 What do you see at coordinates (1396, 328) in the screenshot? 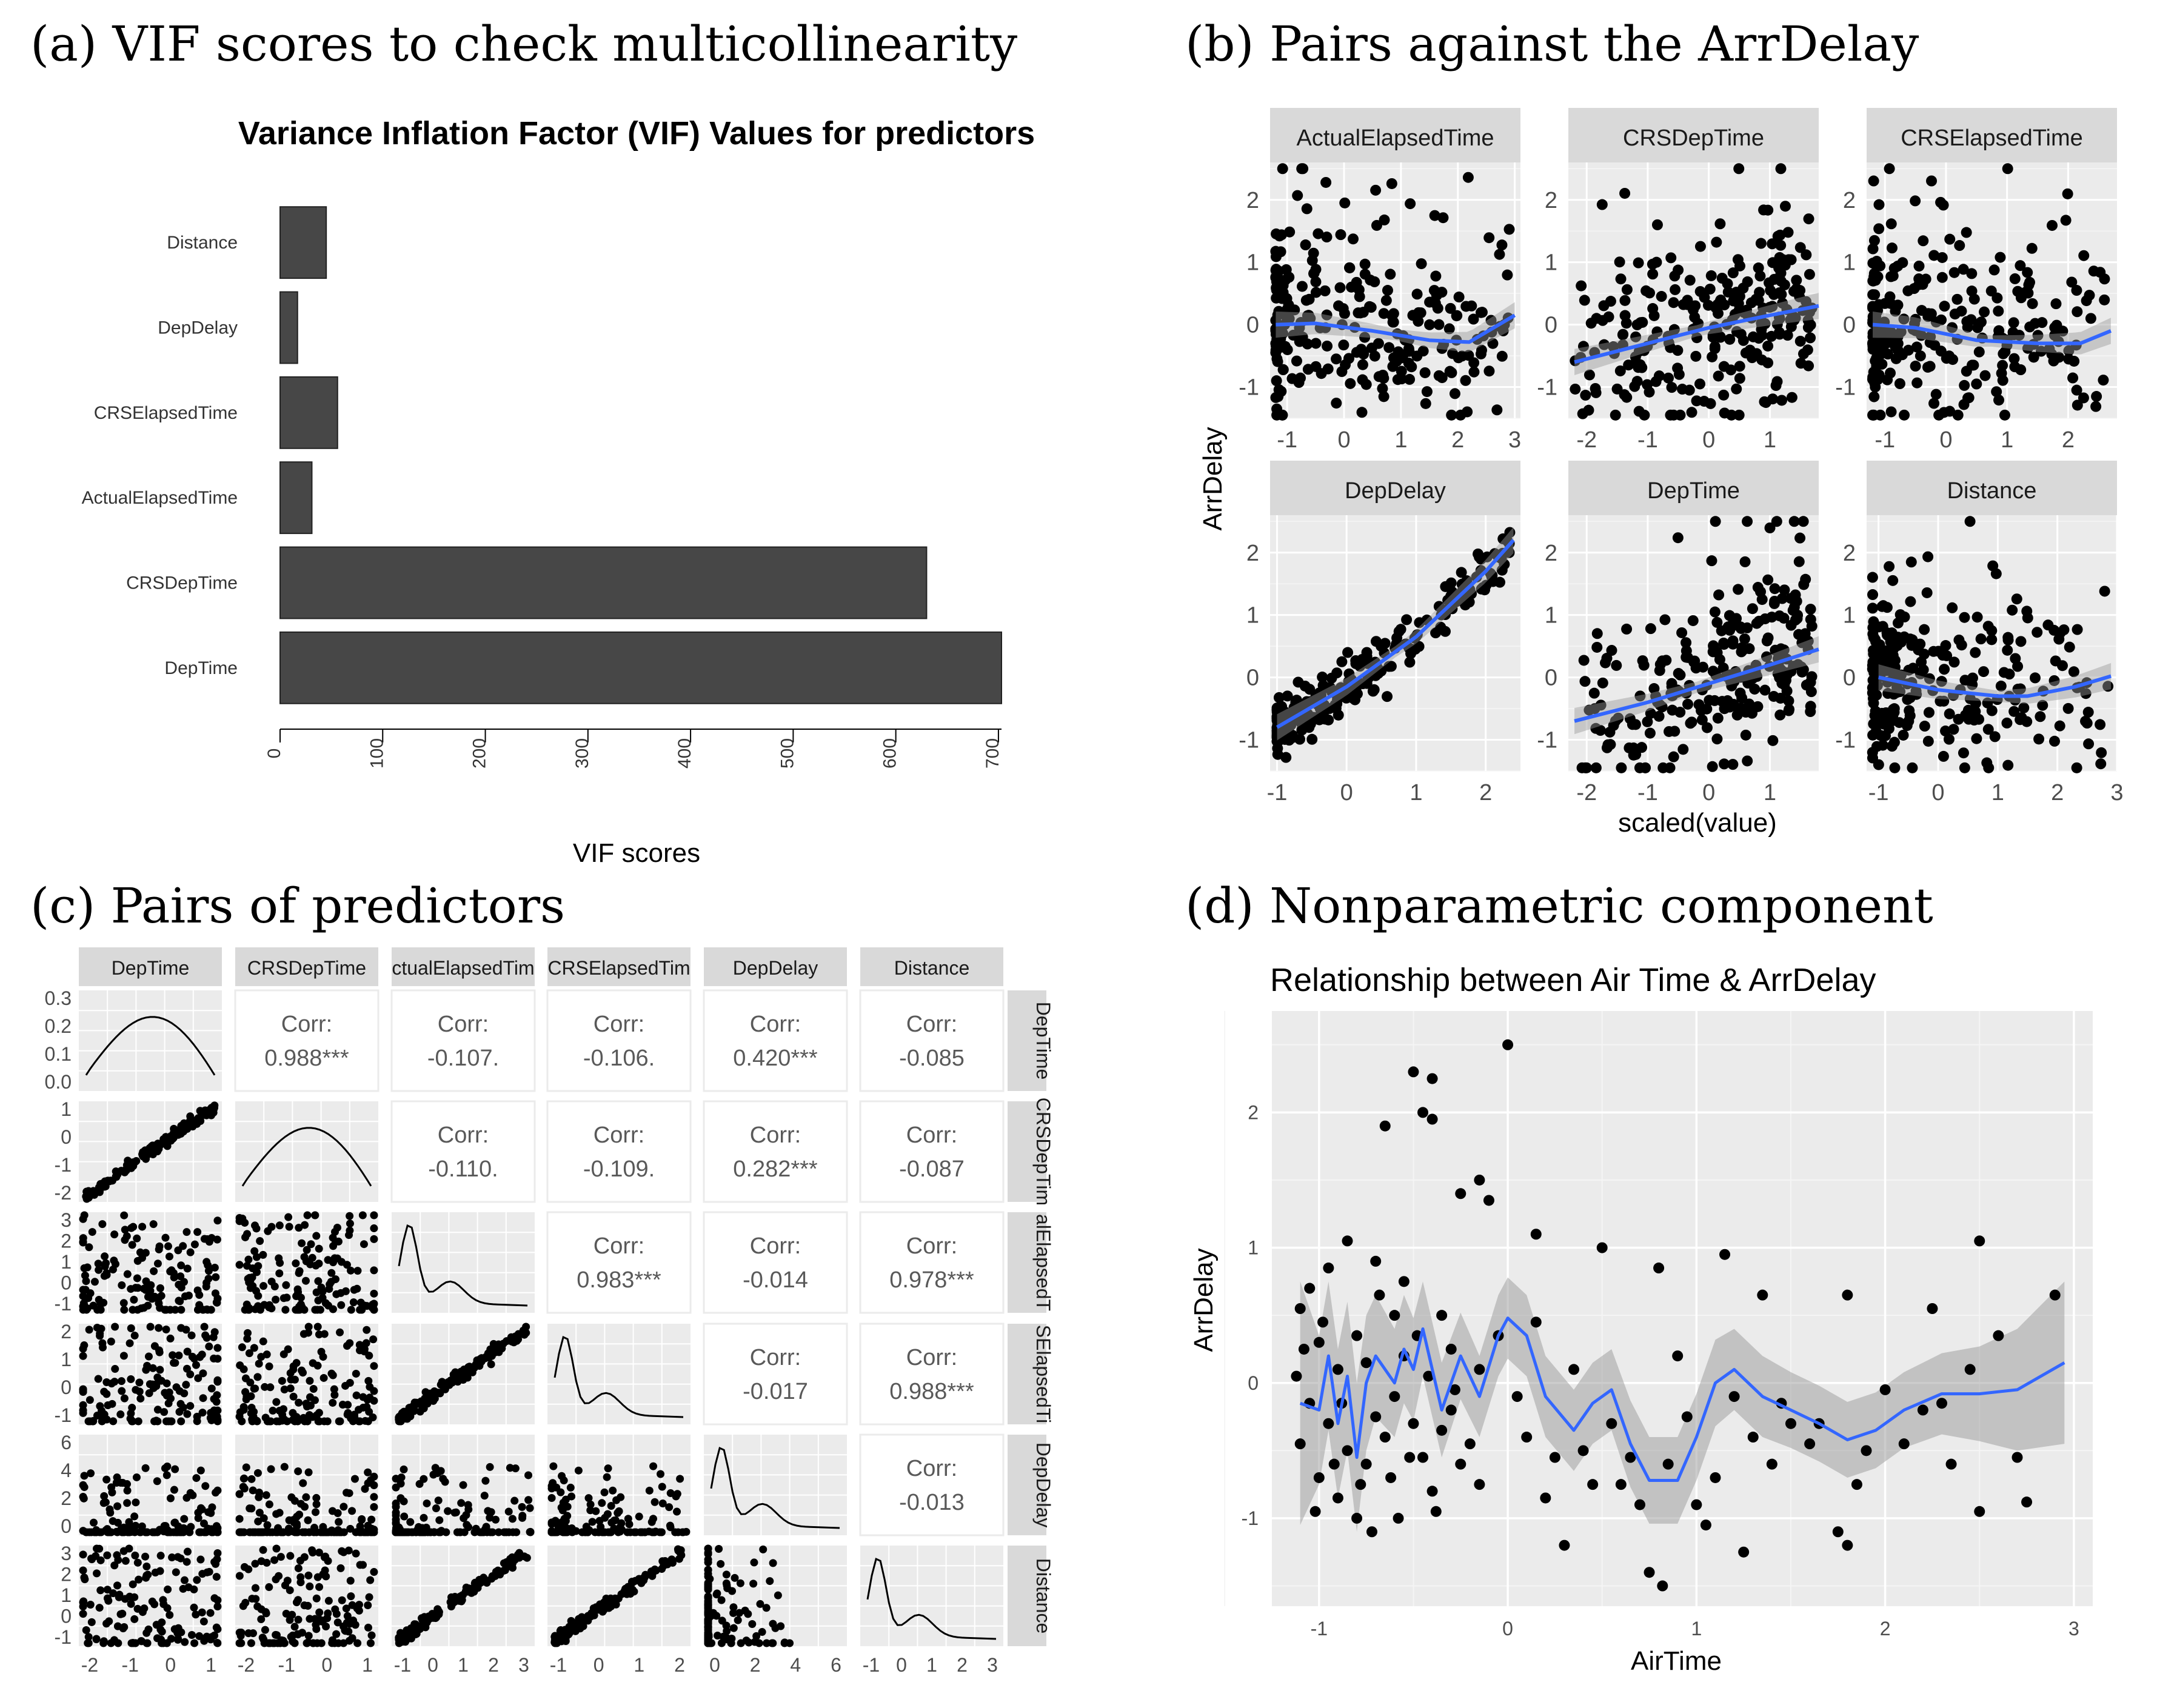
I see `smooth-line` at bounding box center [1396, 328].